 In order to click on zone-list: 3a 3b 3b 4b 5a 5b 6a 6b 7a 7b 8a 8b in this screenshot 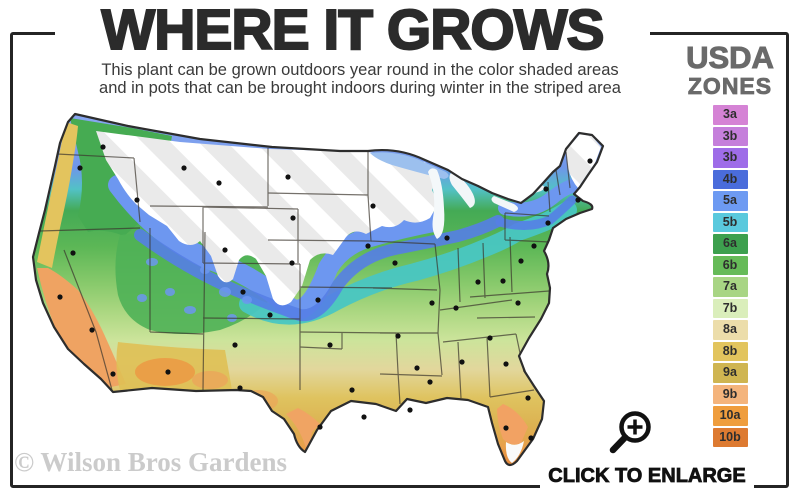, I will do `click(730, 276)`.